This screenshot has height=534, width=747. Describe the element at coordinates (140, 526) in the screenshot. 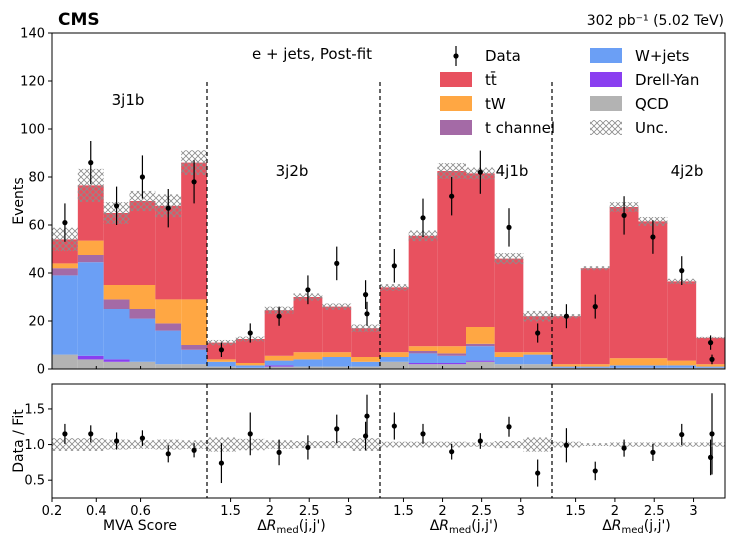

I see `x-axis-label: MVA Score` at that location.